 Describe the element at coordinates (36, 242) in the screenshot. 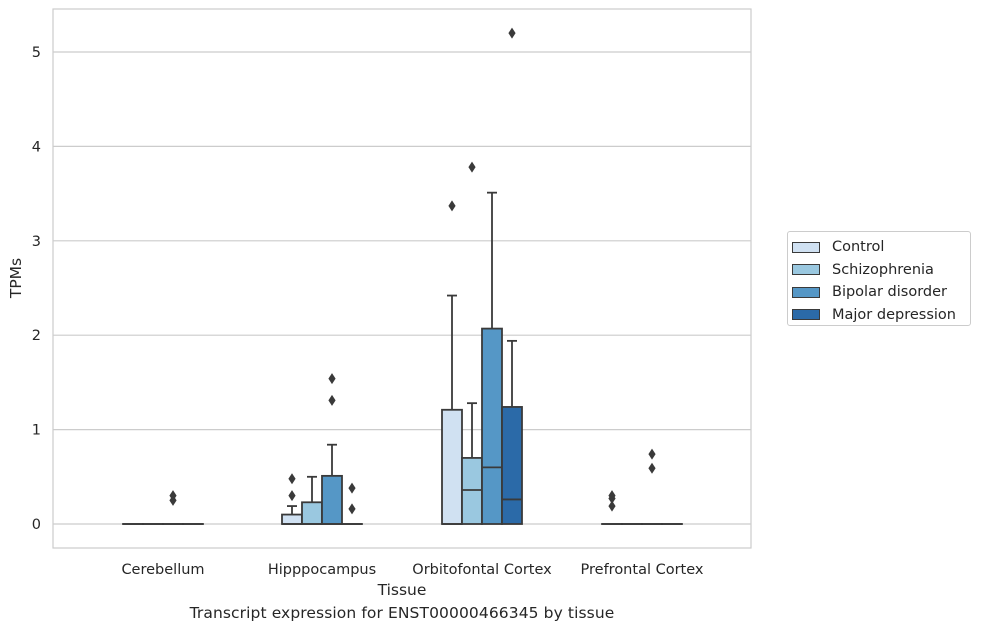

I see `y-tick-label: 3` at that location.